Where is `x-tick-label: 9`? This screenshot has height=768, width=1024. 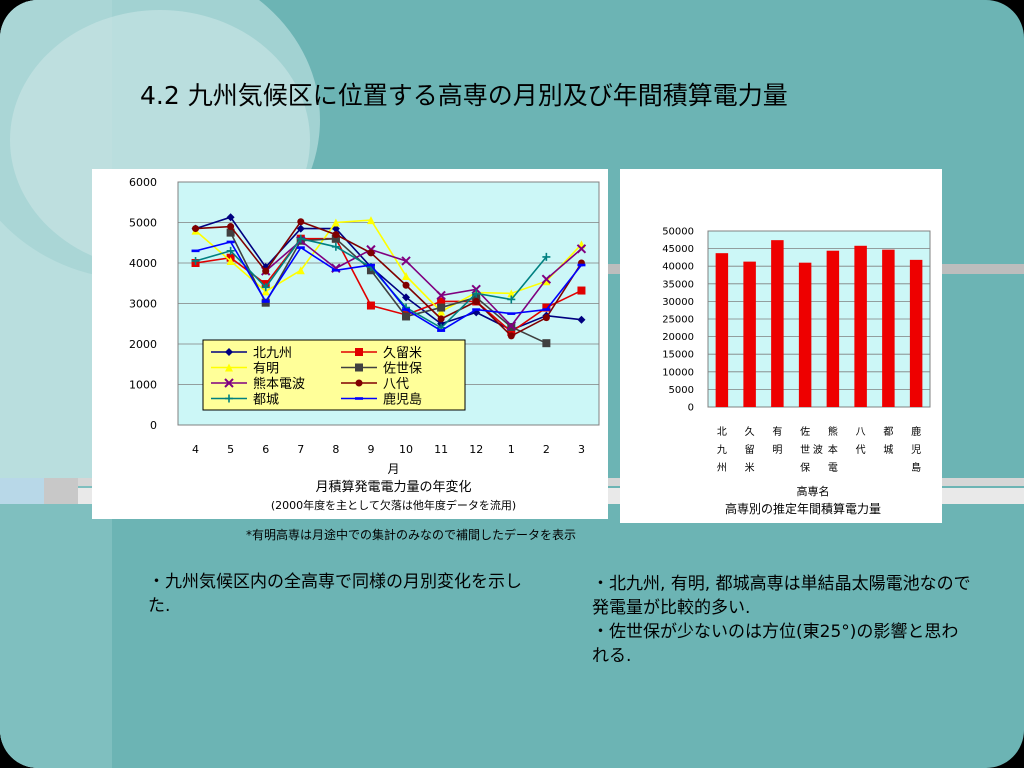
x-tick-label: 9 is located at coordinates (370, 449).